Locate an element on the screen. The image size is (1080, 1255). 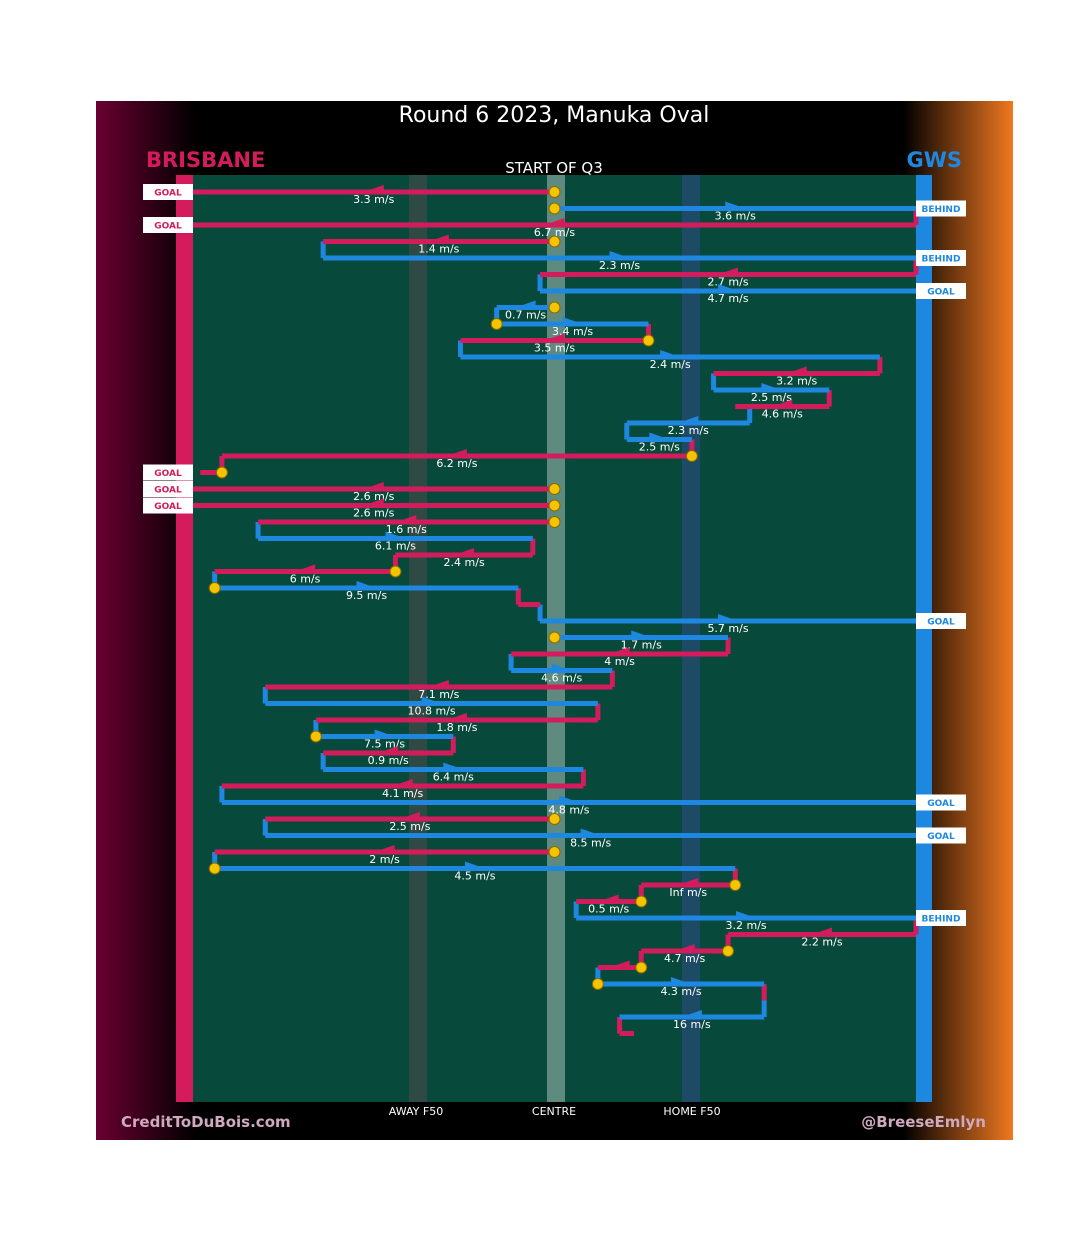
speed-label: 2.2 m/s is located at coordinates (821, 942).